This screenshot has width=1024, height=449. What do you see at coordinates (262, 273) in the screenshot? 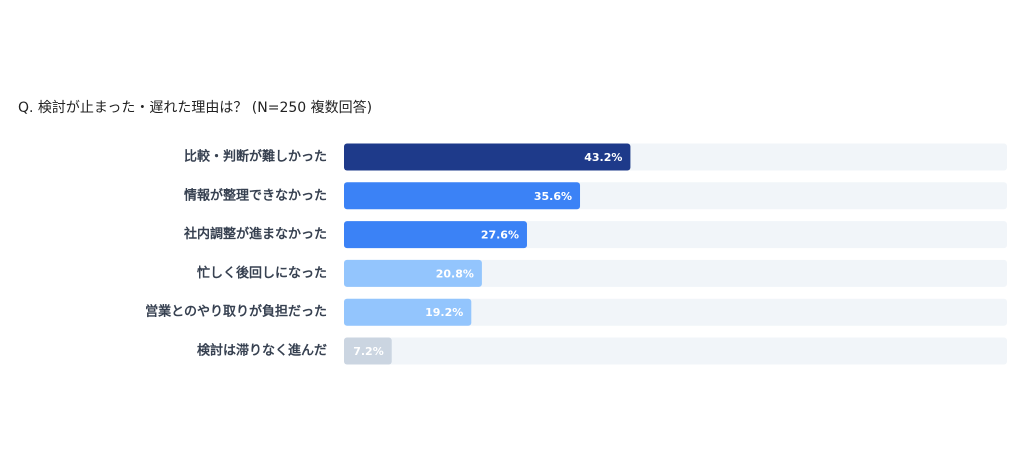
I see `category-label: 忙しく後回しになった` at bounding box center [262, 273].